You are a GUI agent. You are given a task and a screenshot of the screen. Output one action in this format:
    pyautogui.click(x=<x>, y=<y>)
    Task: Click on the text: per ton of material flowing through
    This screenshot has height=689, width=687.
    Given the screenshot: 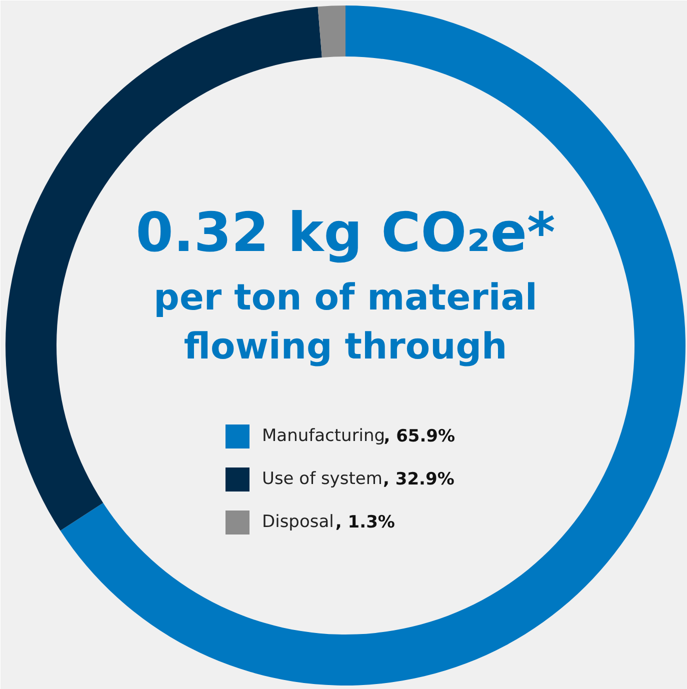 What is the action you would take?
    pyautogui.click(x=346, y=322)
    